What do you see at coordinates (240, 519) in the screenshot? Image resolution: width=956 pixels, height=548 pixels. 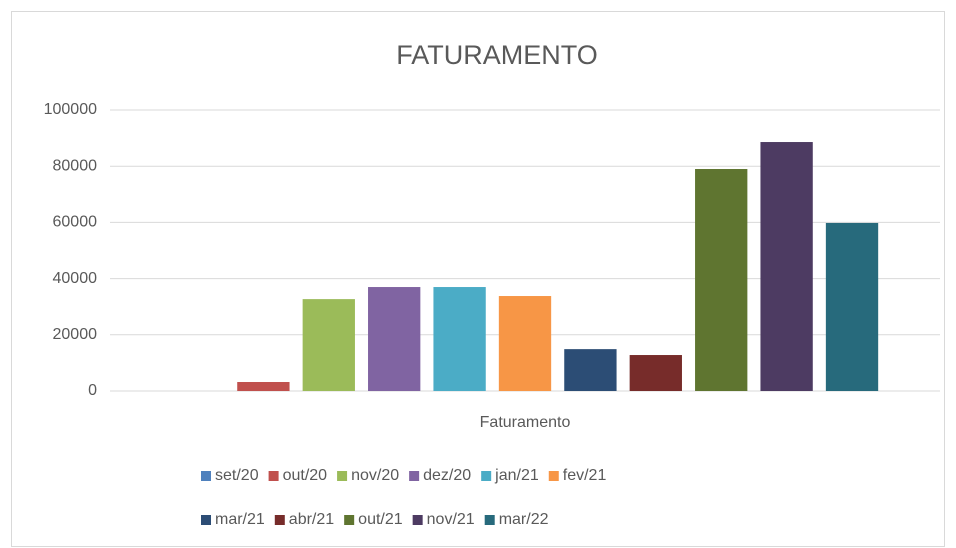 I see `legend-label: mar/21` at bounding box center [240, 519].